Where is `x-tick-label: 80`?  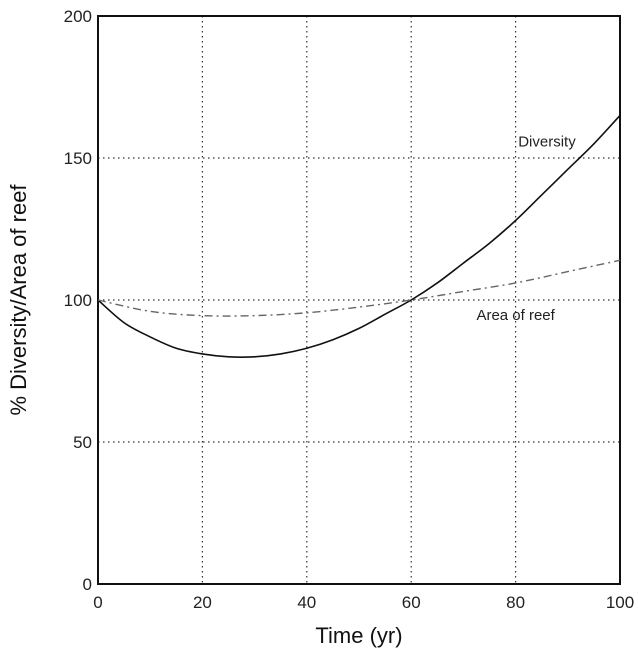
x-tick-label: 80 is located at coordinates (515, 602).